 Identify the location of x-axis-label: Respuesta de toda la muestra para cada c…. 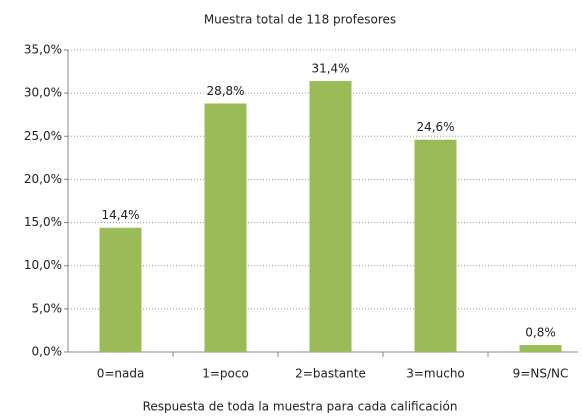
(300, 407).